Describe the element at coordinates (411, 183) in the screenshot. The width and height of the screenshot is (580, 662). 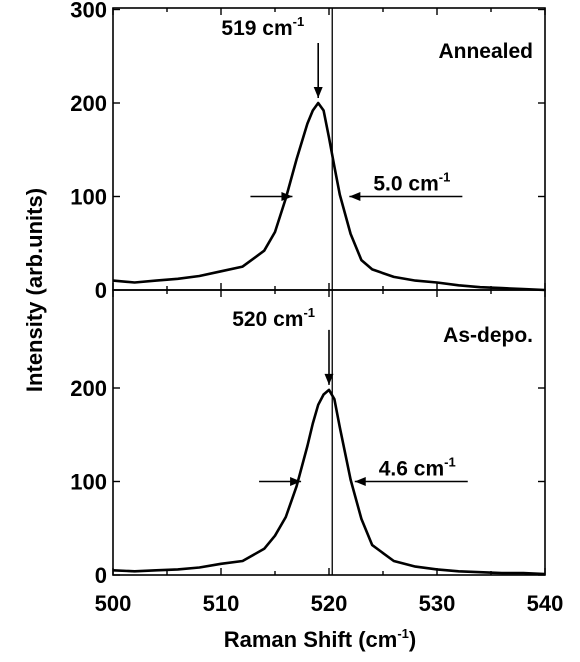
I see `fwhm-label: 5.0 cm-1` at that location.